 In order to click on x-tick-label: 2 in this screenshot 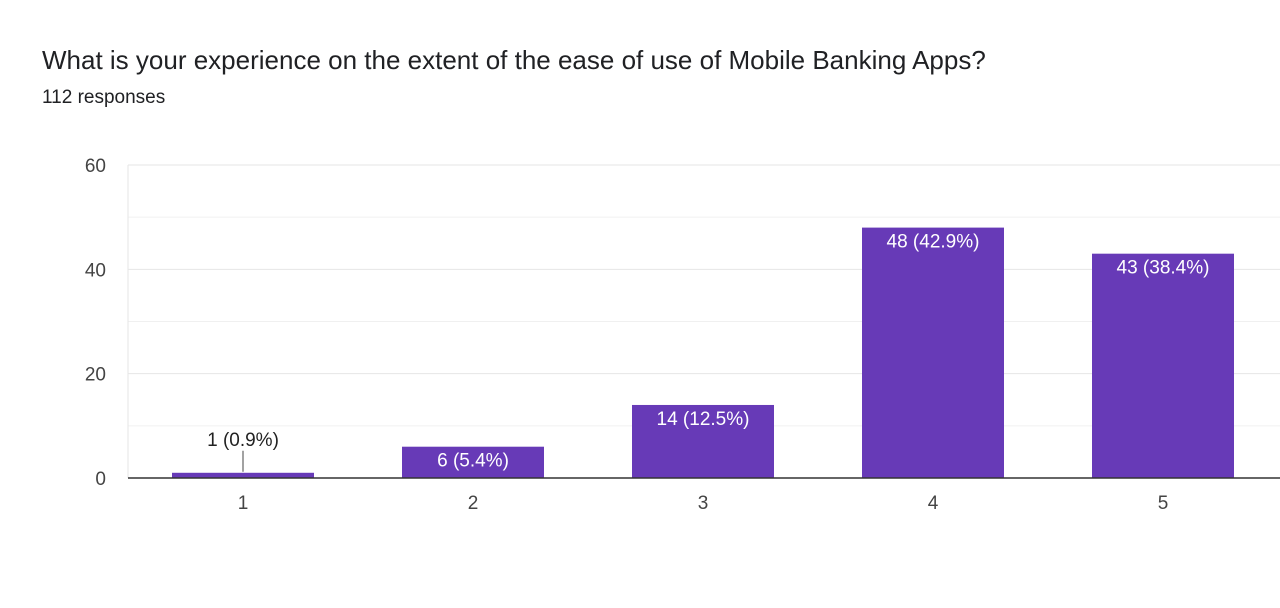, I will do `click(473, 503)`.